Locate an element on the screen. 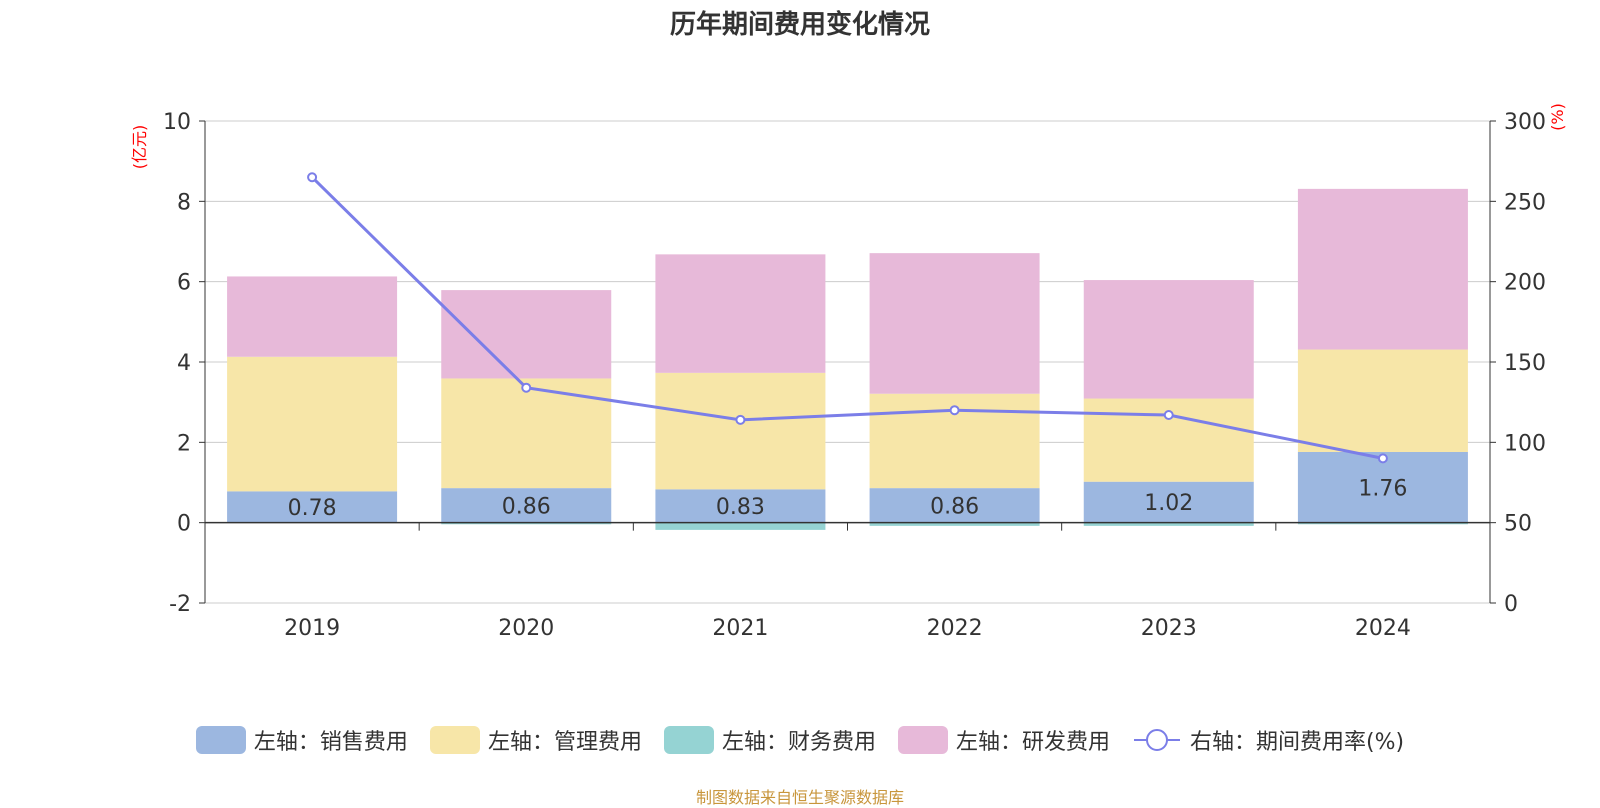 The width and height of the screenshot is (1600, 808). bar-data-label: 1.76 is located at coordinates (1382, 488).